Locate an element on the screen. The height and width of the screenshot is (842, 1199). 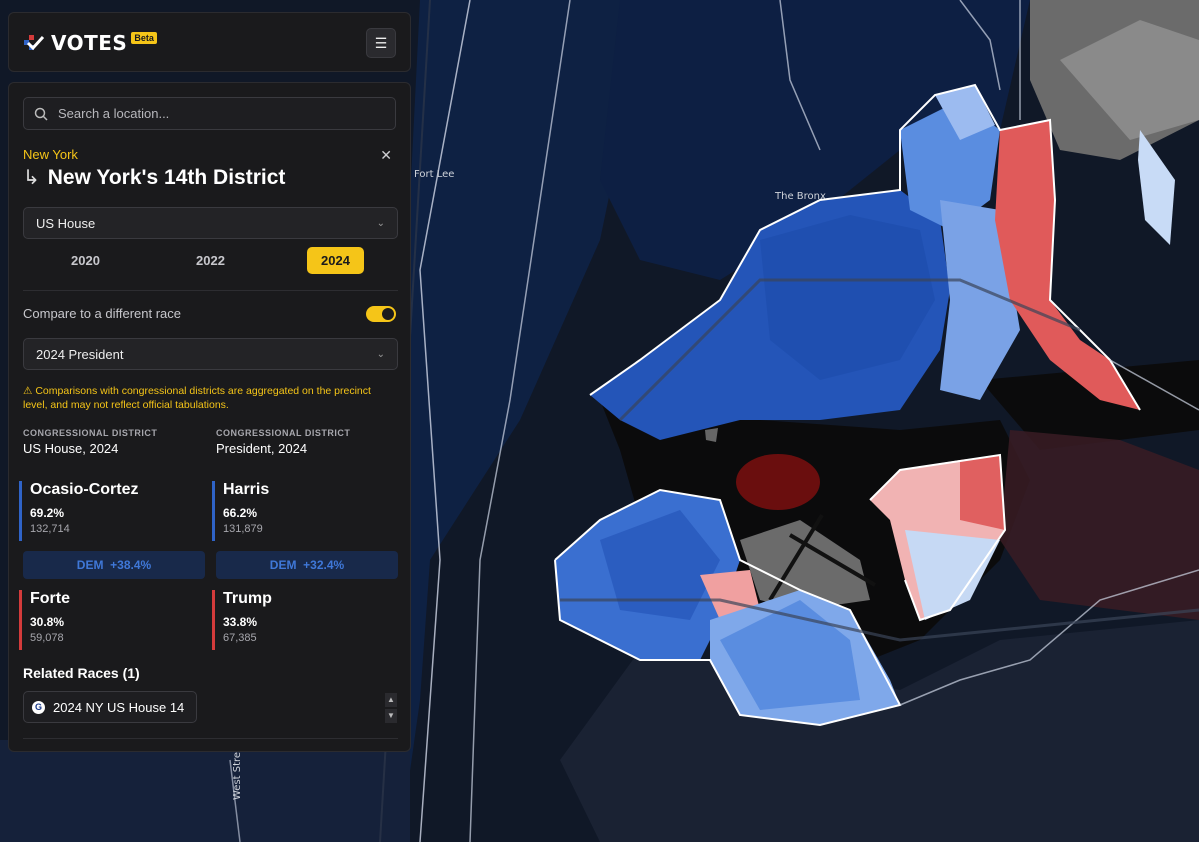
menu-button: ☰ is located at coordinates (381, 43).